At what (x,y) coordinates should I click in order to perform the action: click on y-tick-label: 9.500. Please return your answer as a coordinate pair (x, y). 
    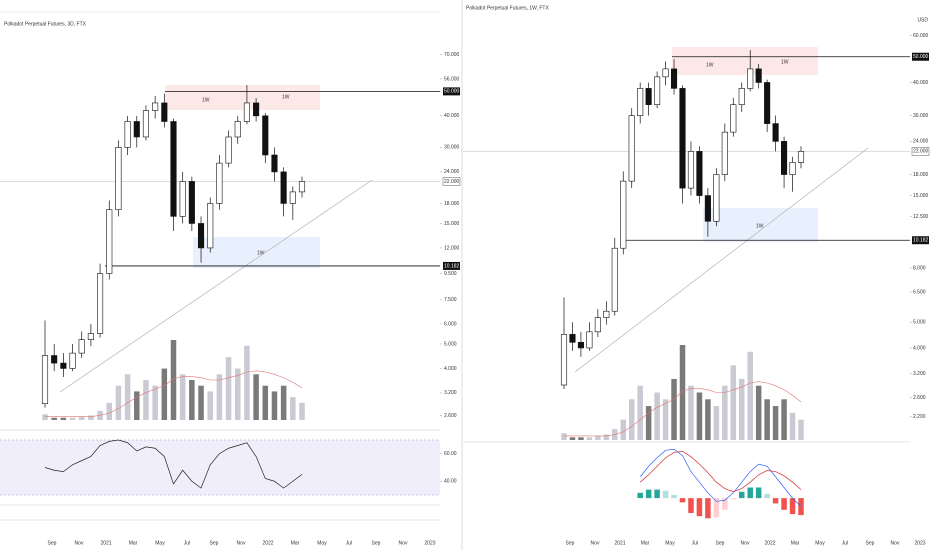
    Looking at the image, I should click on (450, 274).